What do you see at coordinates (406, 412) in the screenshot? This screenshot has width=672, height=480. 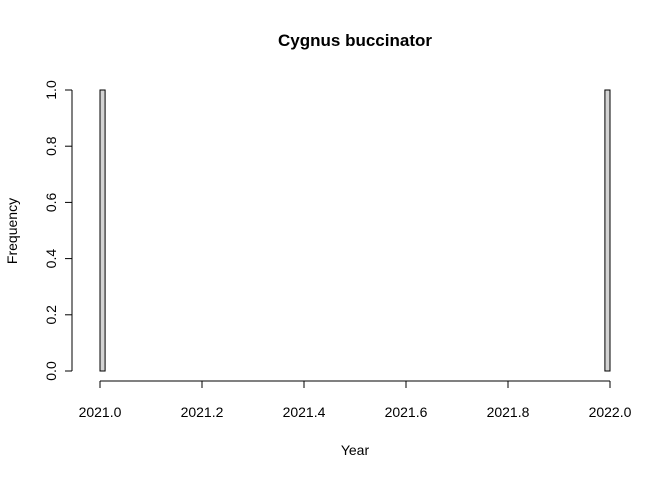 I see `x-tick-label: 2021.6` at bounding box center [406, 412].